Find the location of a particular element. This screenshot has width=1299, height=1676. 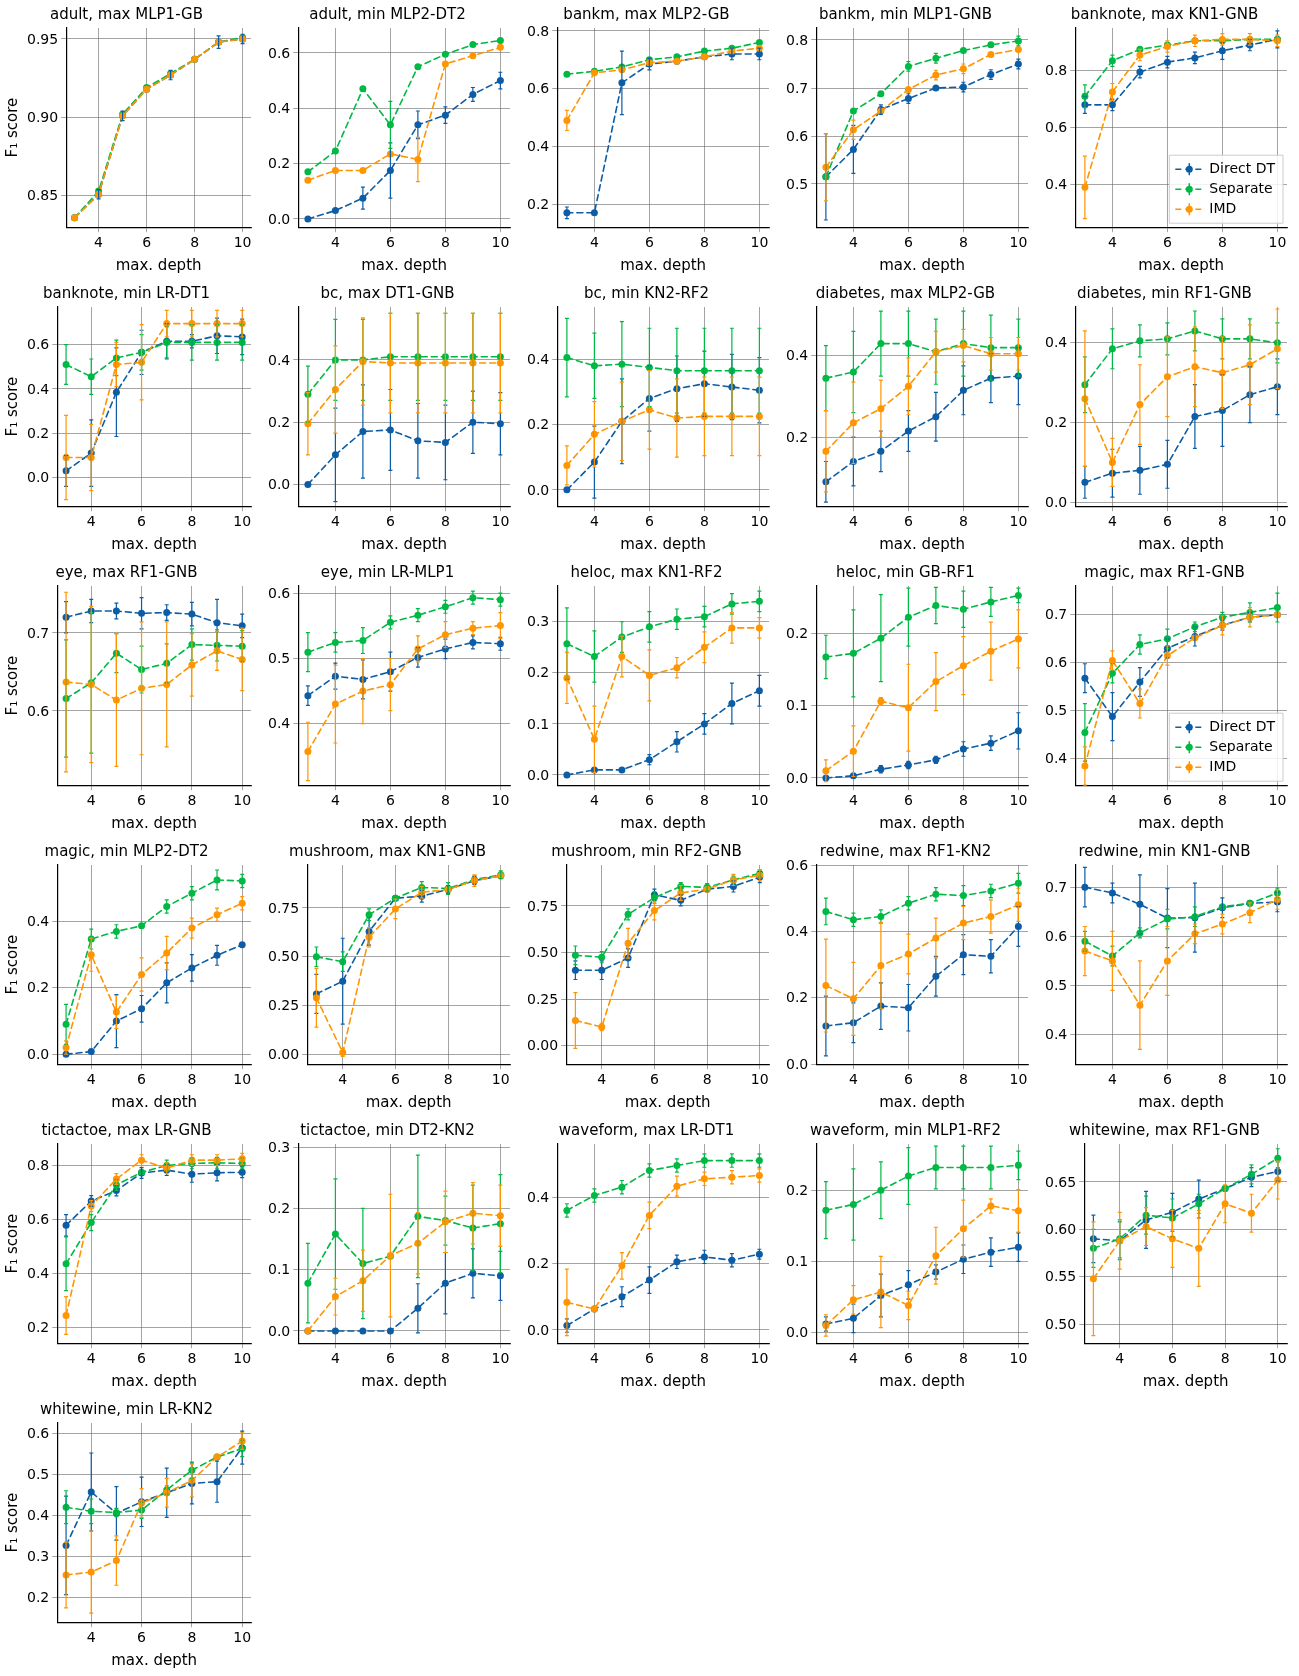

chart-title: bankm, max MLP2-GB is located at coordinates (646, 13).